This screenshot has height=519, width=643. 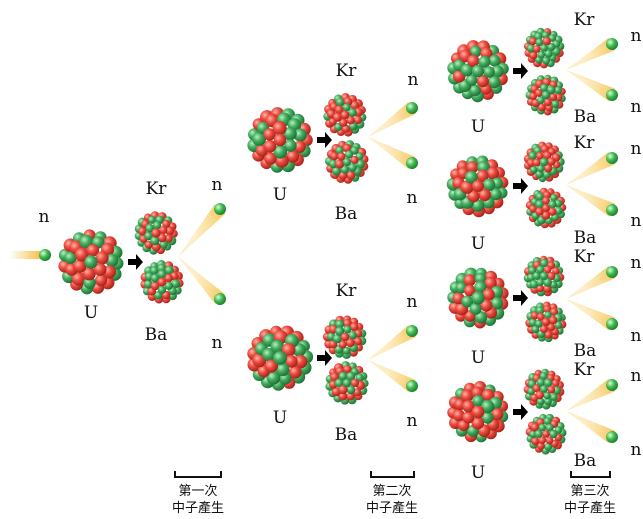 What do you see at coordinates (392, 474) in the screenshot?
I see `bracket-line` at bounding box center [392, 474].